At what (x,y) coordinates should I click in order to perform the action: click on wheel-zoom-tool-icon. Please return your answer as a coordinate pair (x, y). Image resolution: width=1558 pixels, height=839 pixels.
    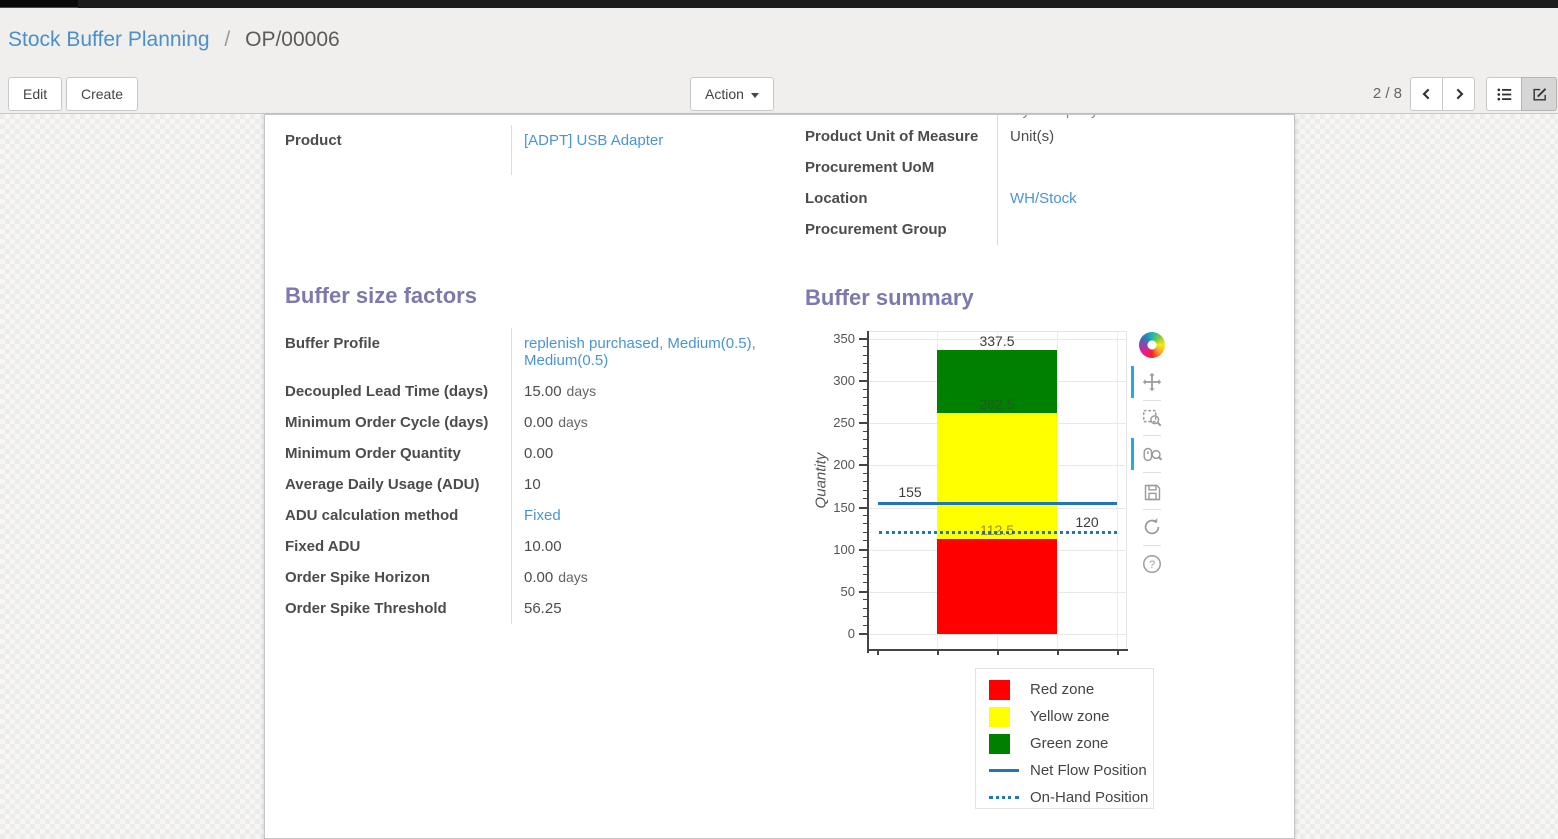
    Looking at the image, I should click on (1152, 454).